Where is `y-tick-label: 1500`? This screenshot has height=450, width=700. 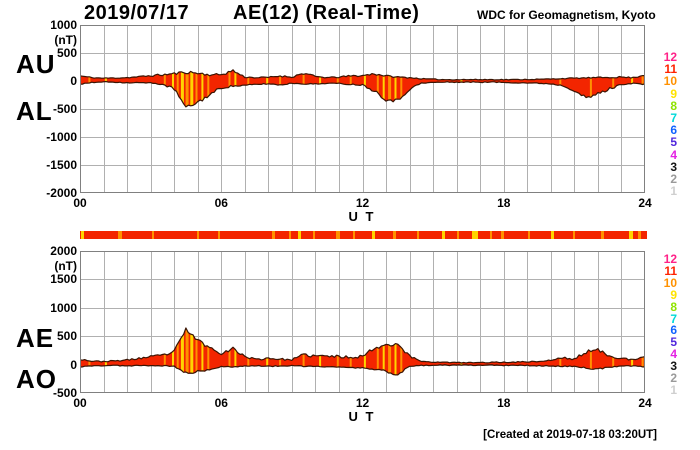 y-tick-label: 1500 is located at coordinates (63, 279).